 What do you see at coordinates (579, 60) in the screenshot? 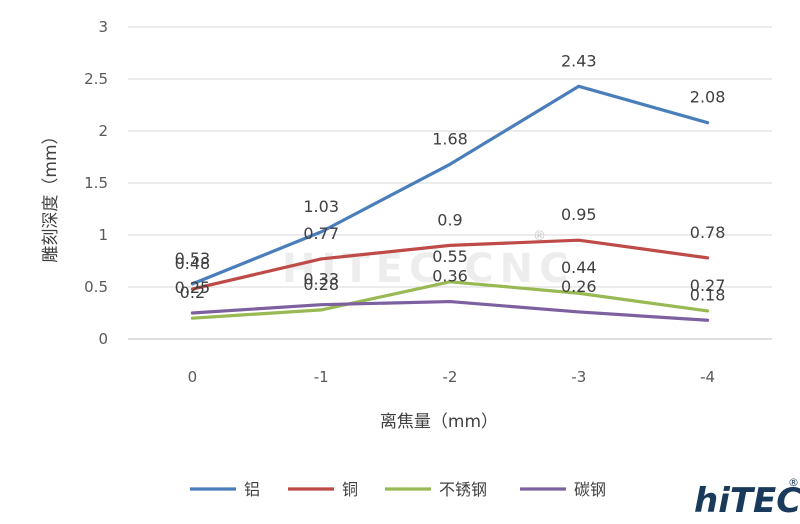
I see `data-label: 2.43` at bounding box center [579, 60].